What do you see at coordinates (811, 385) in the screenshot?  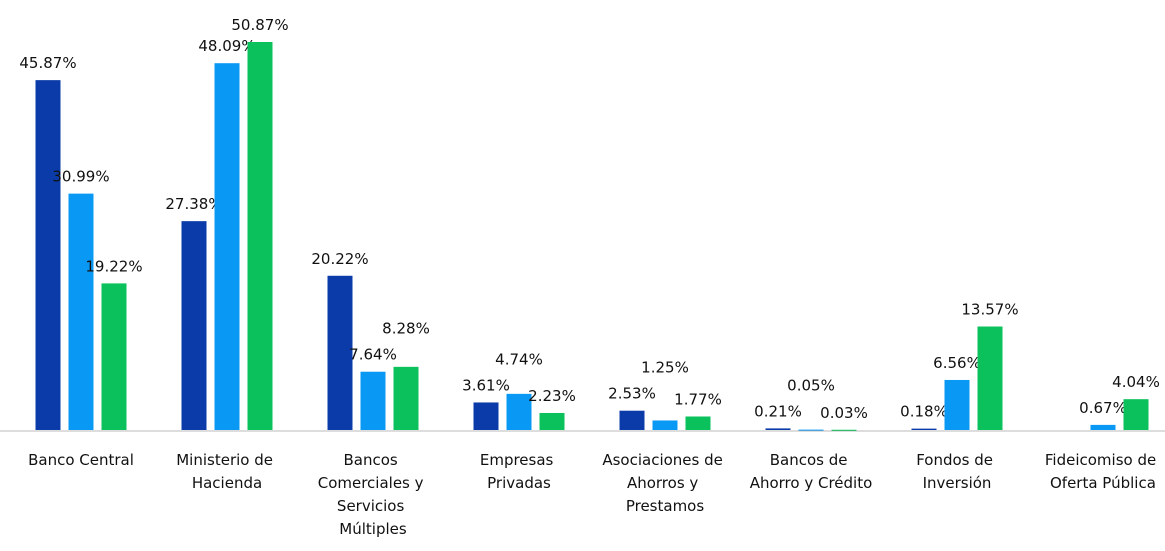 I see `value-label: 0.05%` at bounding box center [811, 385].